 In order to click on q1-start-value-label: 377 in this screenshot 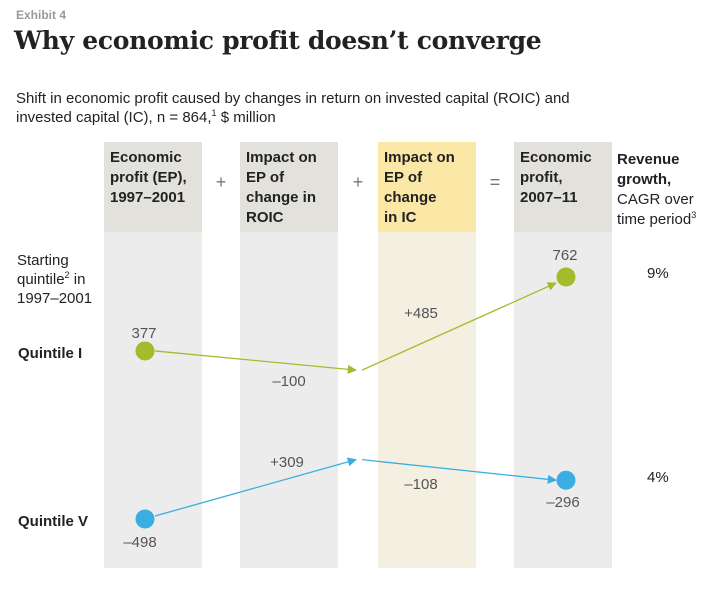, I will do `click(144, 333)`.